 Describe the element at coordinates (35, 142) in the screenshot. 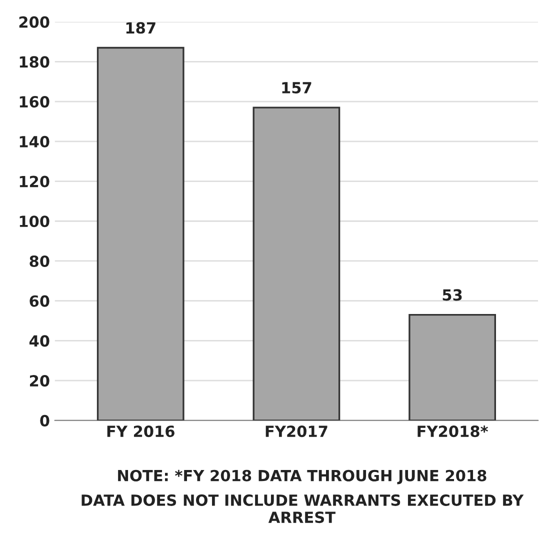

I see `y-tick-label: 140` at that location.